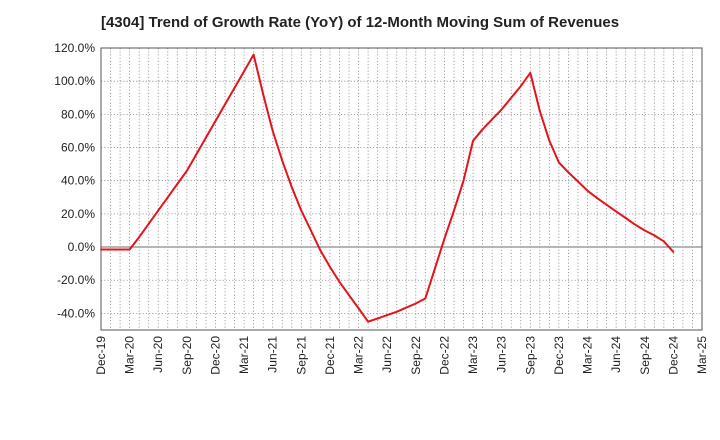  I want to click on x-tick-label: Dec-23, so click(559, 355).